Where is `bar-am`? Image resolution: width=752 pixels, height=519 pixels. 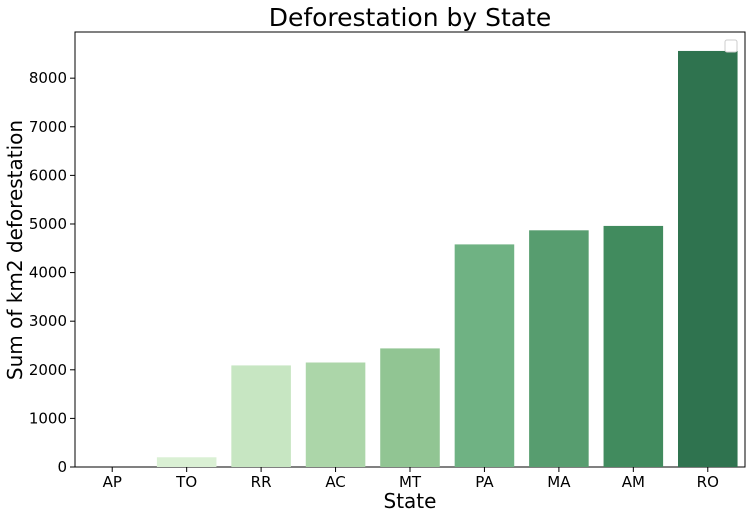
bar-am is located at coordinates (633, 346).